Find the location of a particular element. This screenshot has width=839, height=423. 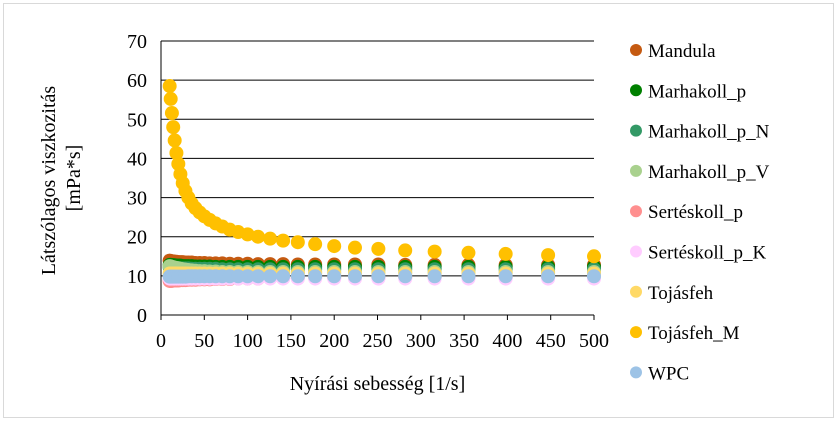

x-tick-label: 0 is located at coordinates (161, 341).